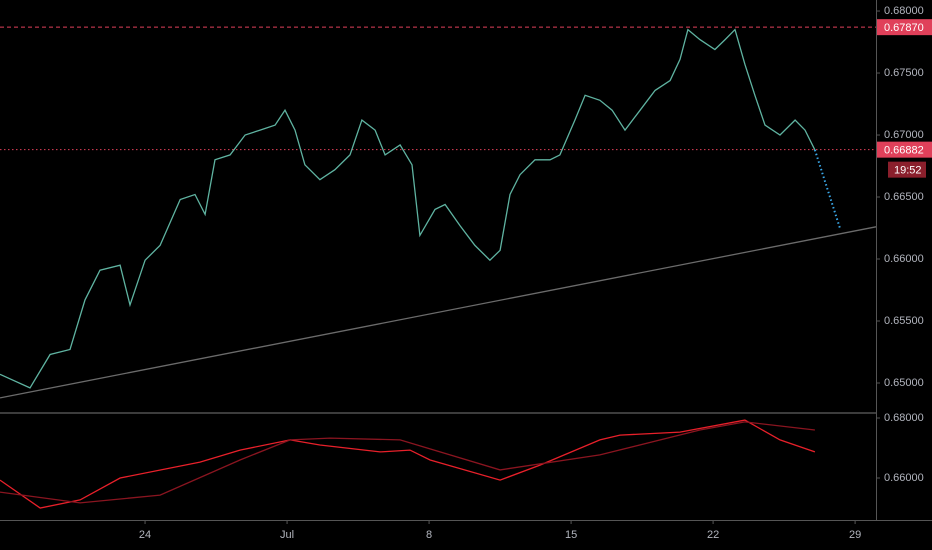 The image size is (932, 550). Describe the element at coordinates (287, 535) in the screenshot. I see `x-tick-label: Jul` at that location.